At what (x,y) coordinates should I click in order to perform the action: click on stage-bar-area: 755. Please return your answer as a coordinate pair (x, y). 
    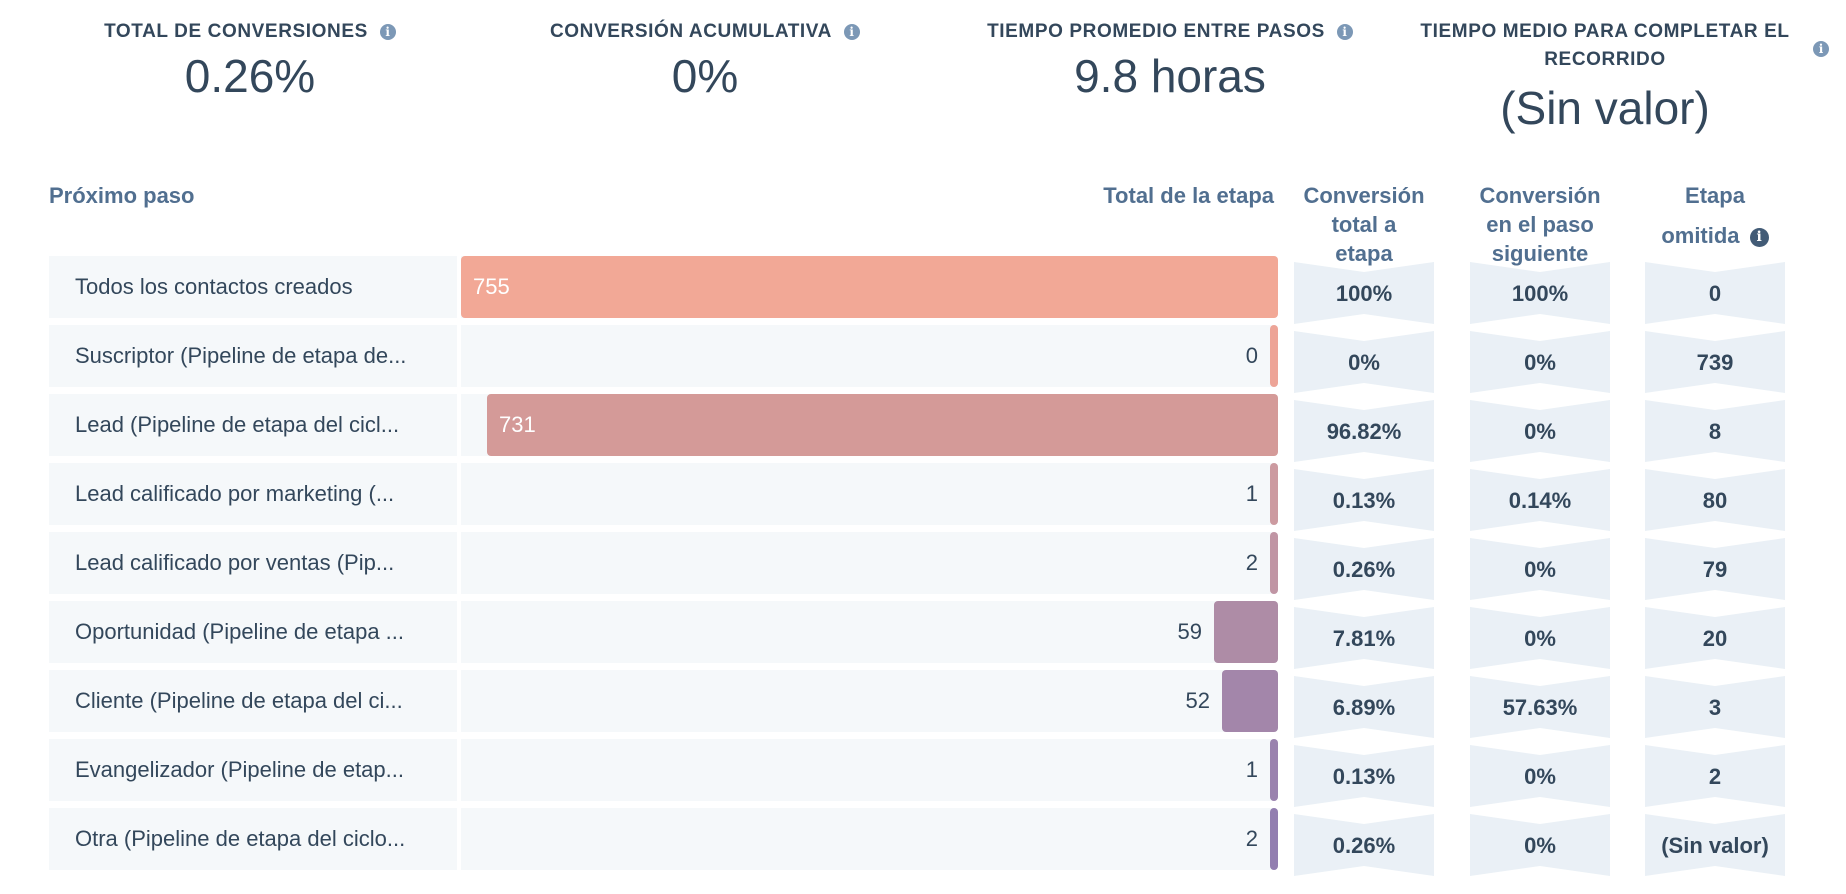
    Looking at the image, I should click on (867, 287).